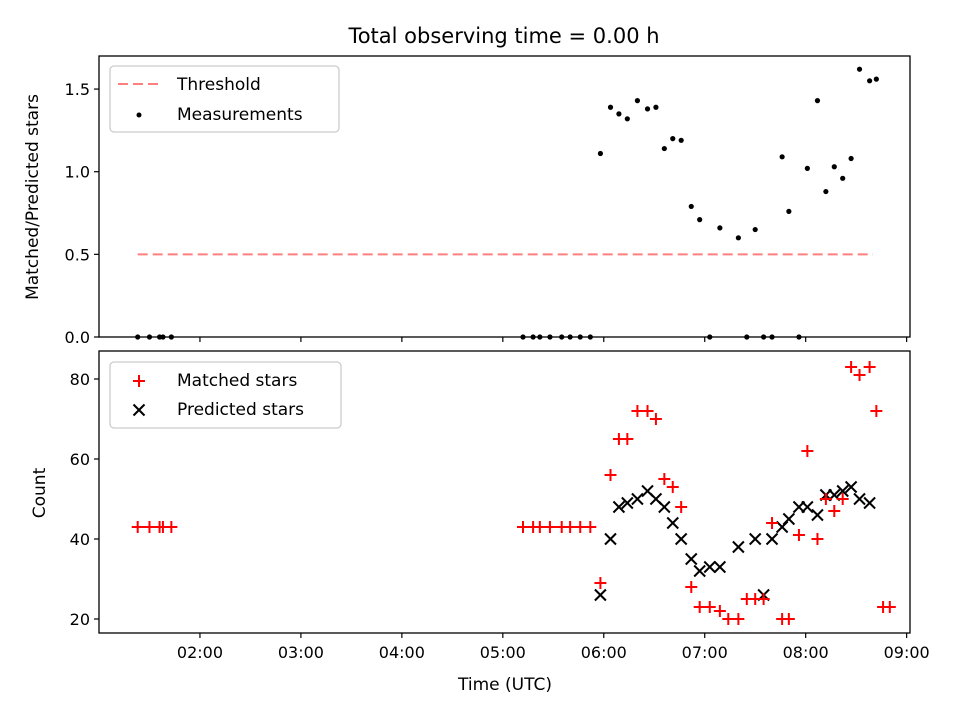  What do you see at coordinates (77, 89) in the screenshot?
I see `top-y-tick-label: 1.5` at bounding box center [77, 89].